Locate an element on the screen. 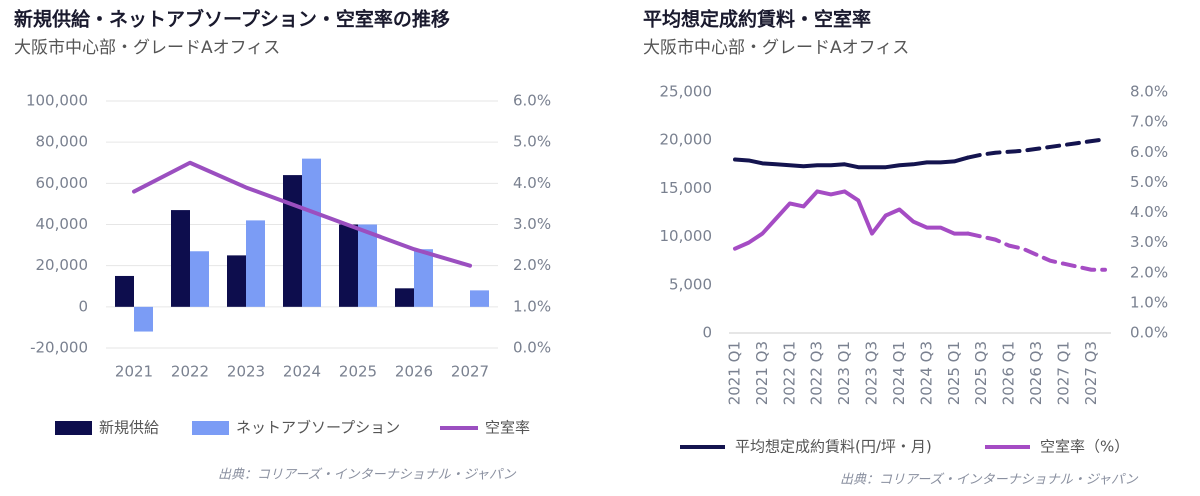  x-tick-label: 2026 is located at coordinates (414, 372).